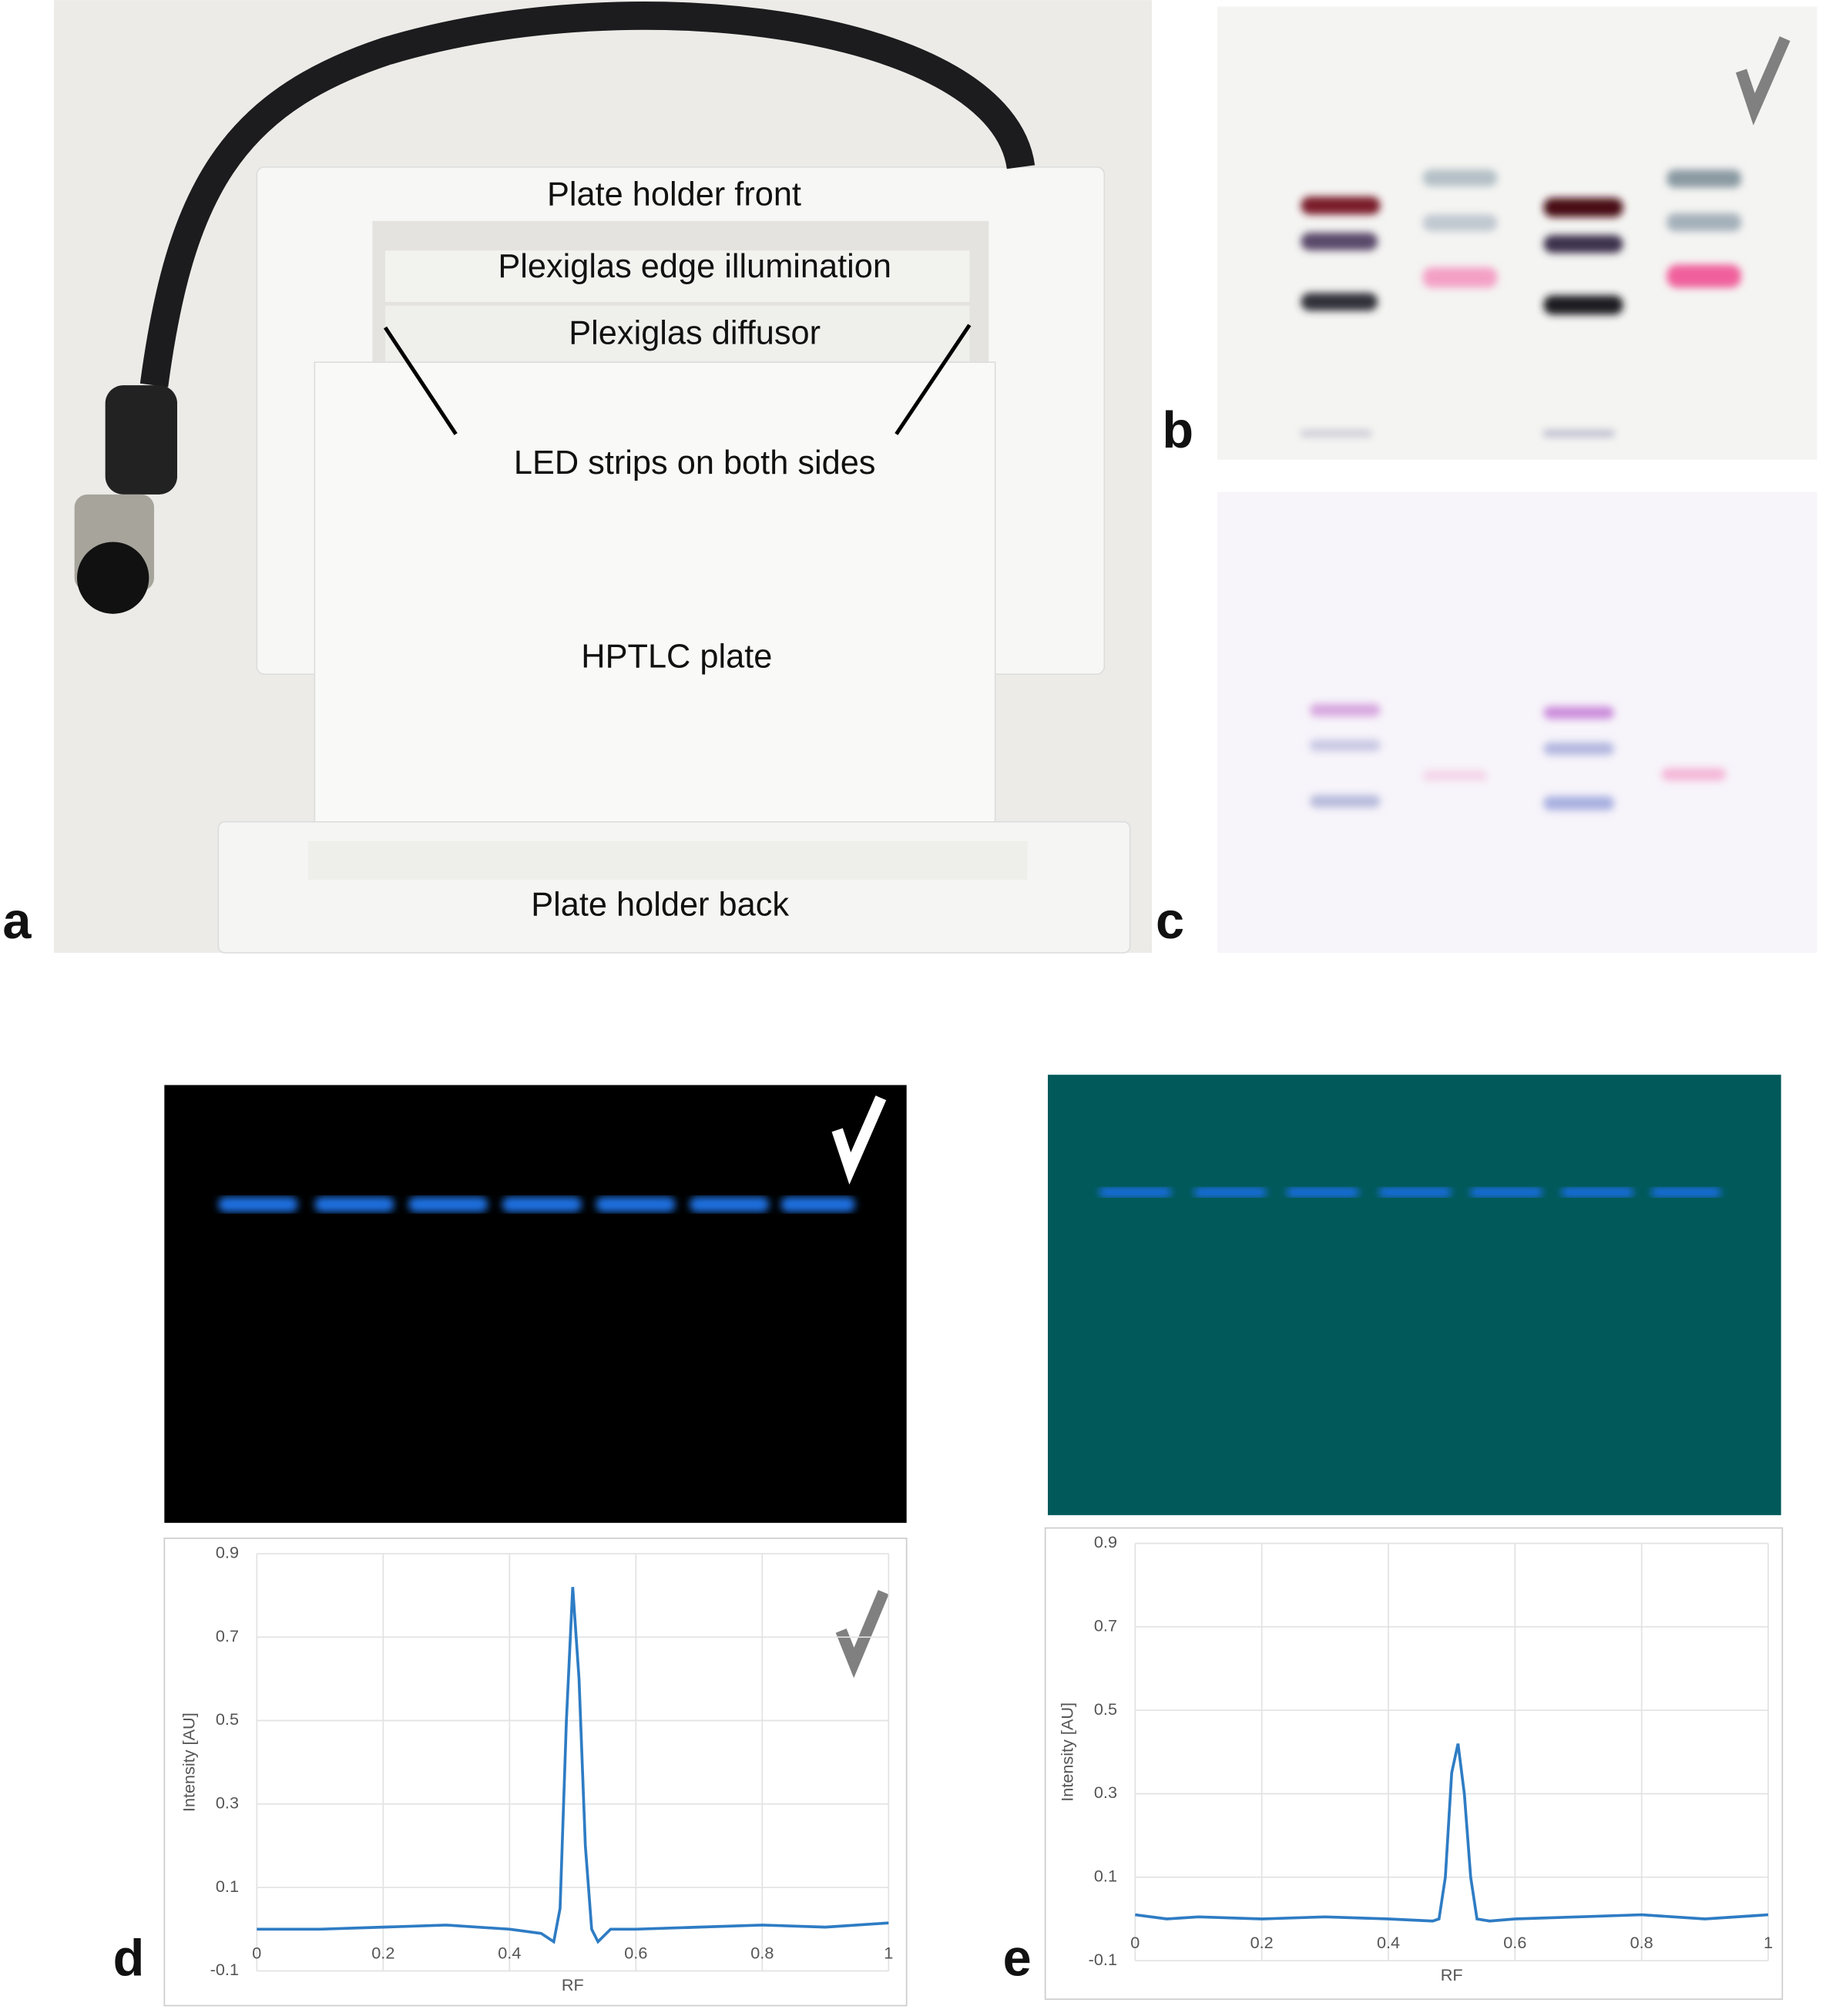 This screenshot has height=2016, width=1826. Describe the element at coordinates (694, 266) in the screenshot. I see `photo-label: Plexiglas edge illumination` at that location.